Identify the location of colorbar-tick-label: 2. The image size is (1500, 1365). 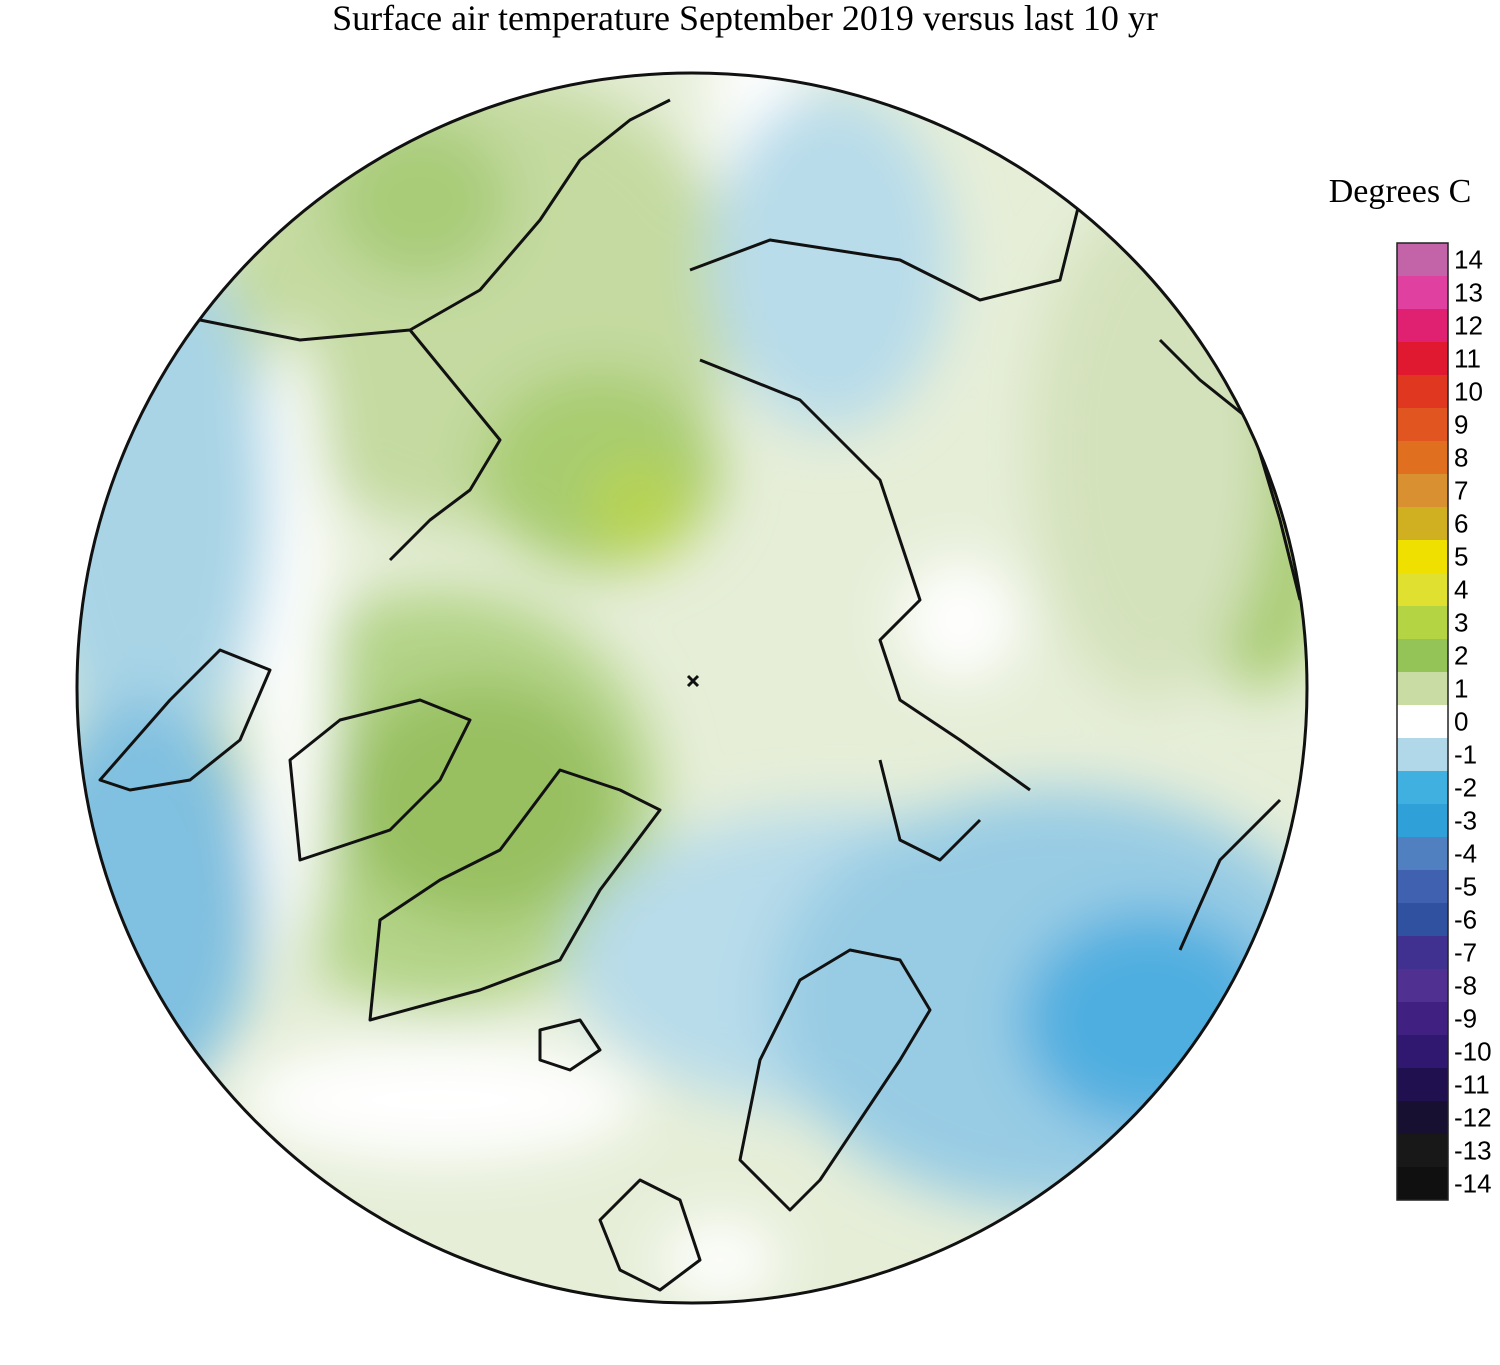
(1461, 656).